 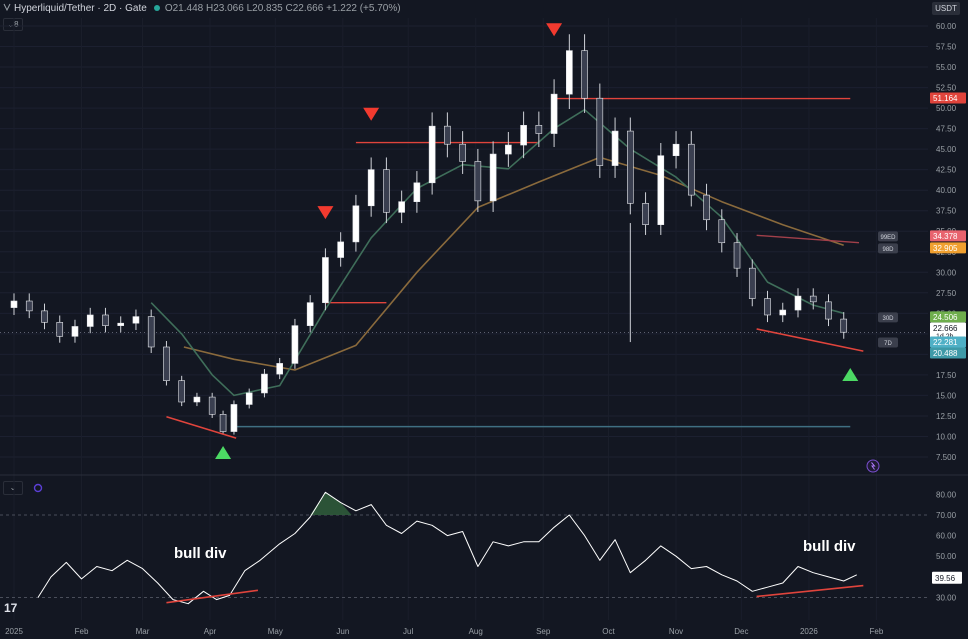 What do you see at coordinates (13, 488) in the screenshot?
I see `rsi-pane-collapse-button: ⌄` at bounding box center [13, 488].